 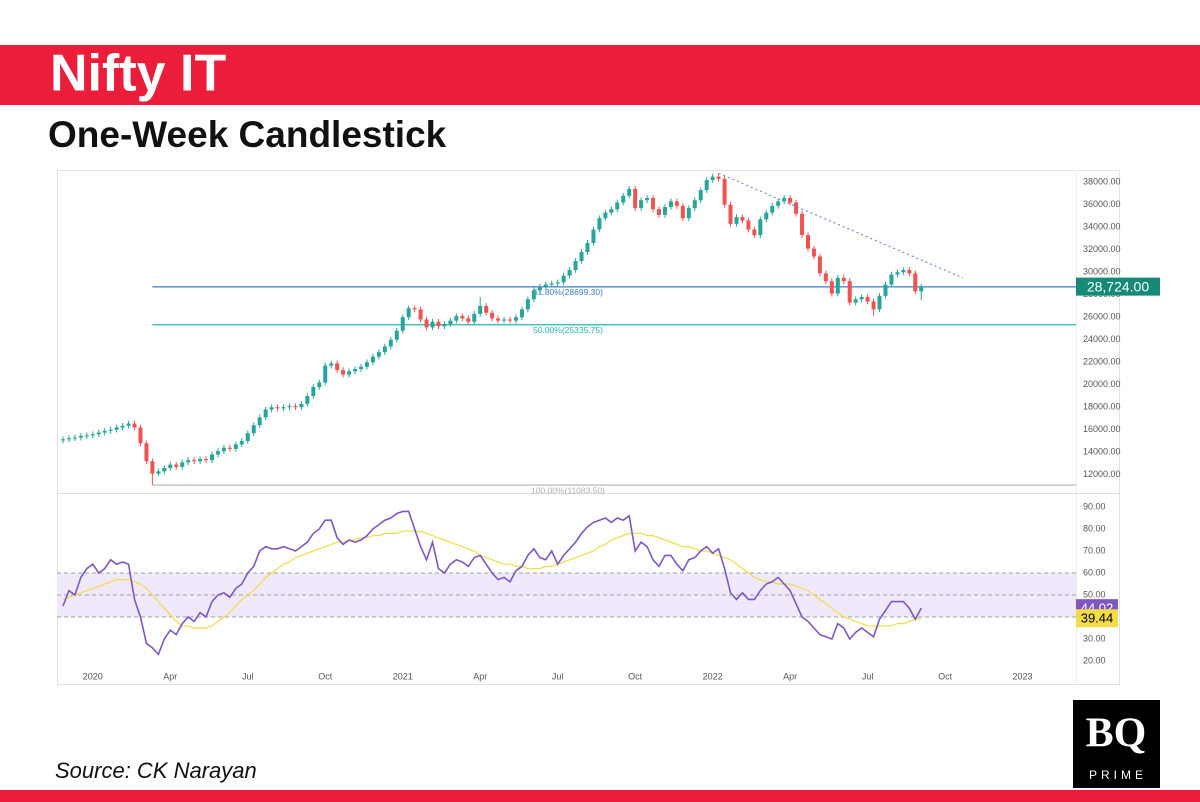 I want to click on y-tick-label: 22000.00, so click(x=1102, y=362).